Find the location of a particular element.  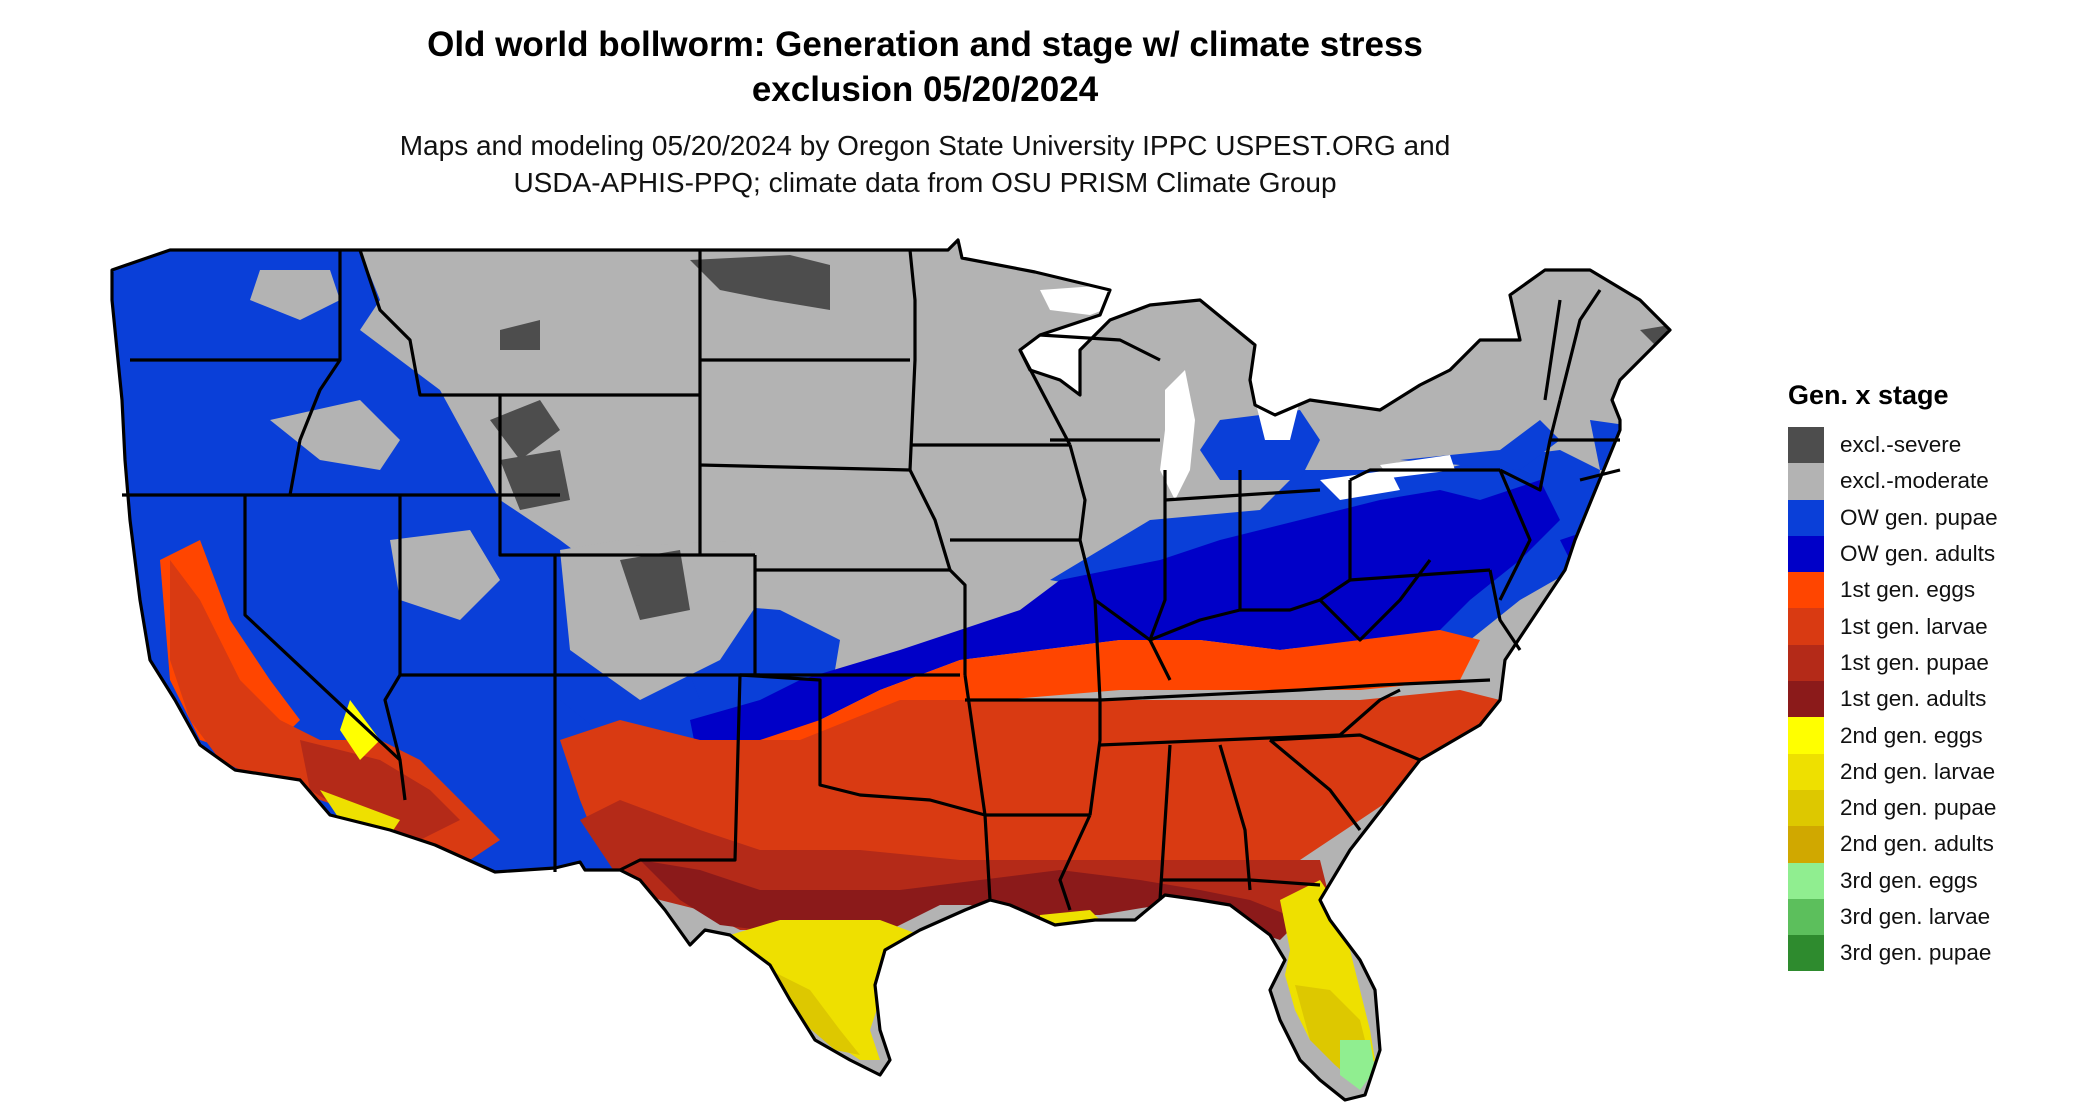

legend-item: 1st gen. larvae is located at coordinates (1933, 626).